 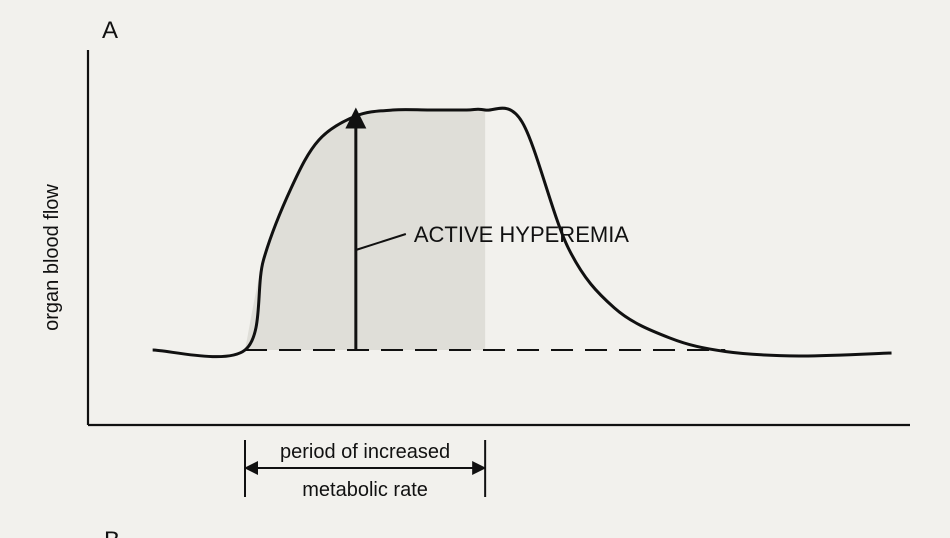 I want to click on period-label-line-2: metabolic rate, so click(x=365, y=490).